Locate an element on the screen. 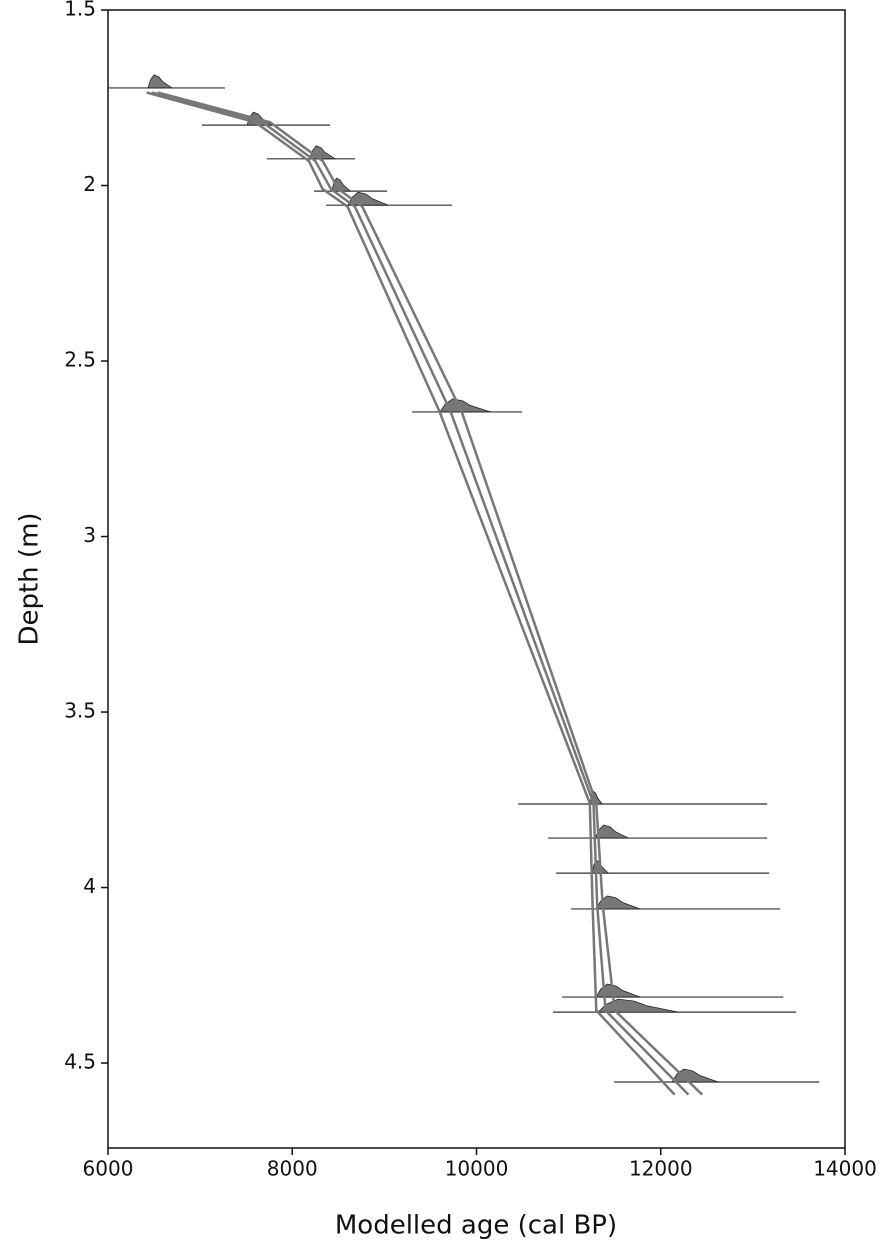 The width and height of the screenshot is (884, 1253). y-tick-label: 2 is located at coordinates (89, 184).